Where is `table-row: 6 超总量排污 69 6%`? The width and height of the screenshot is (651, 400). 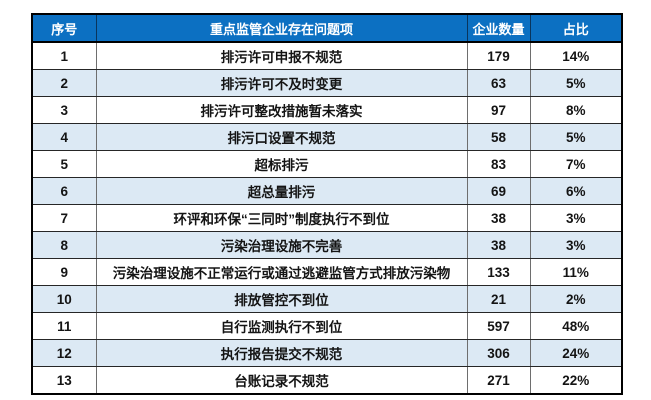 table-row: 6 超总量排污 69 6% is located at coordinates (327, 191).